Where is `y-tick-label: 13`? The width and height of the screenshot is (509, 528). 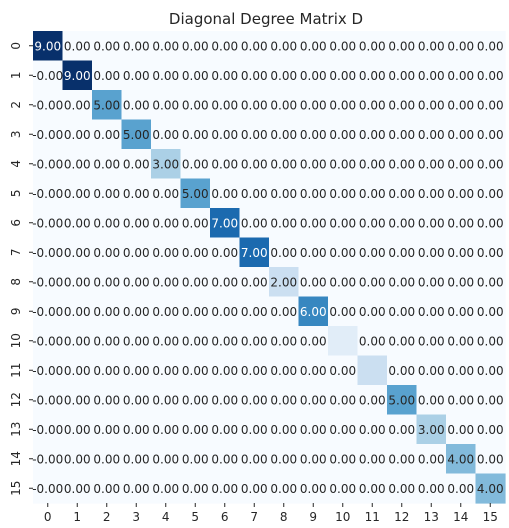 y-tick-label: 13 is located at coordinates (16, 429).